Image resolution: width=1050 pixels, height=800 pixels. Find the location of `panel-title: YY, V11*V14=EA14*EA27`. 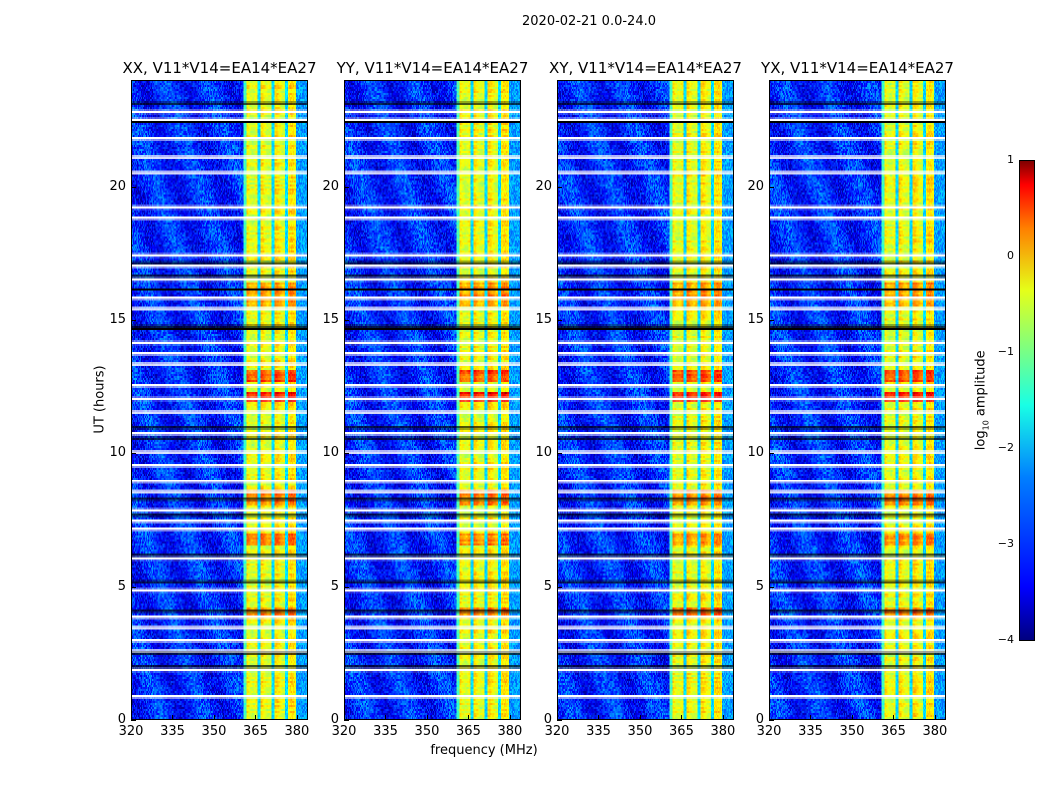

panel-title: YY, V11*V14=EA14*EA27 is located at coordinates (432, 68).